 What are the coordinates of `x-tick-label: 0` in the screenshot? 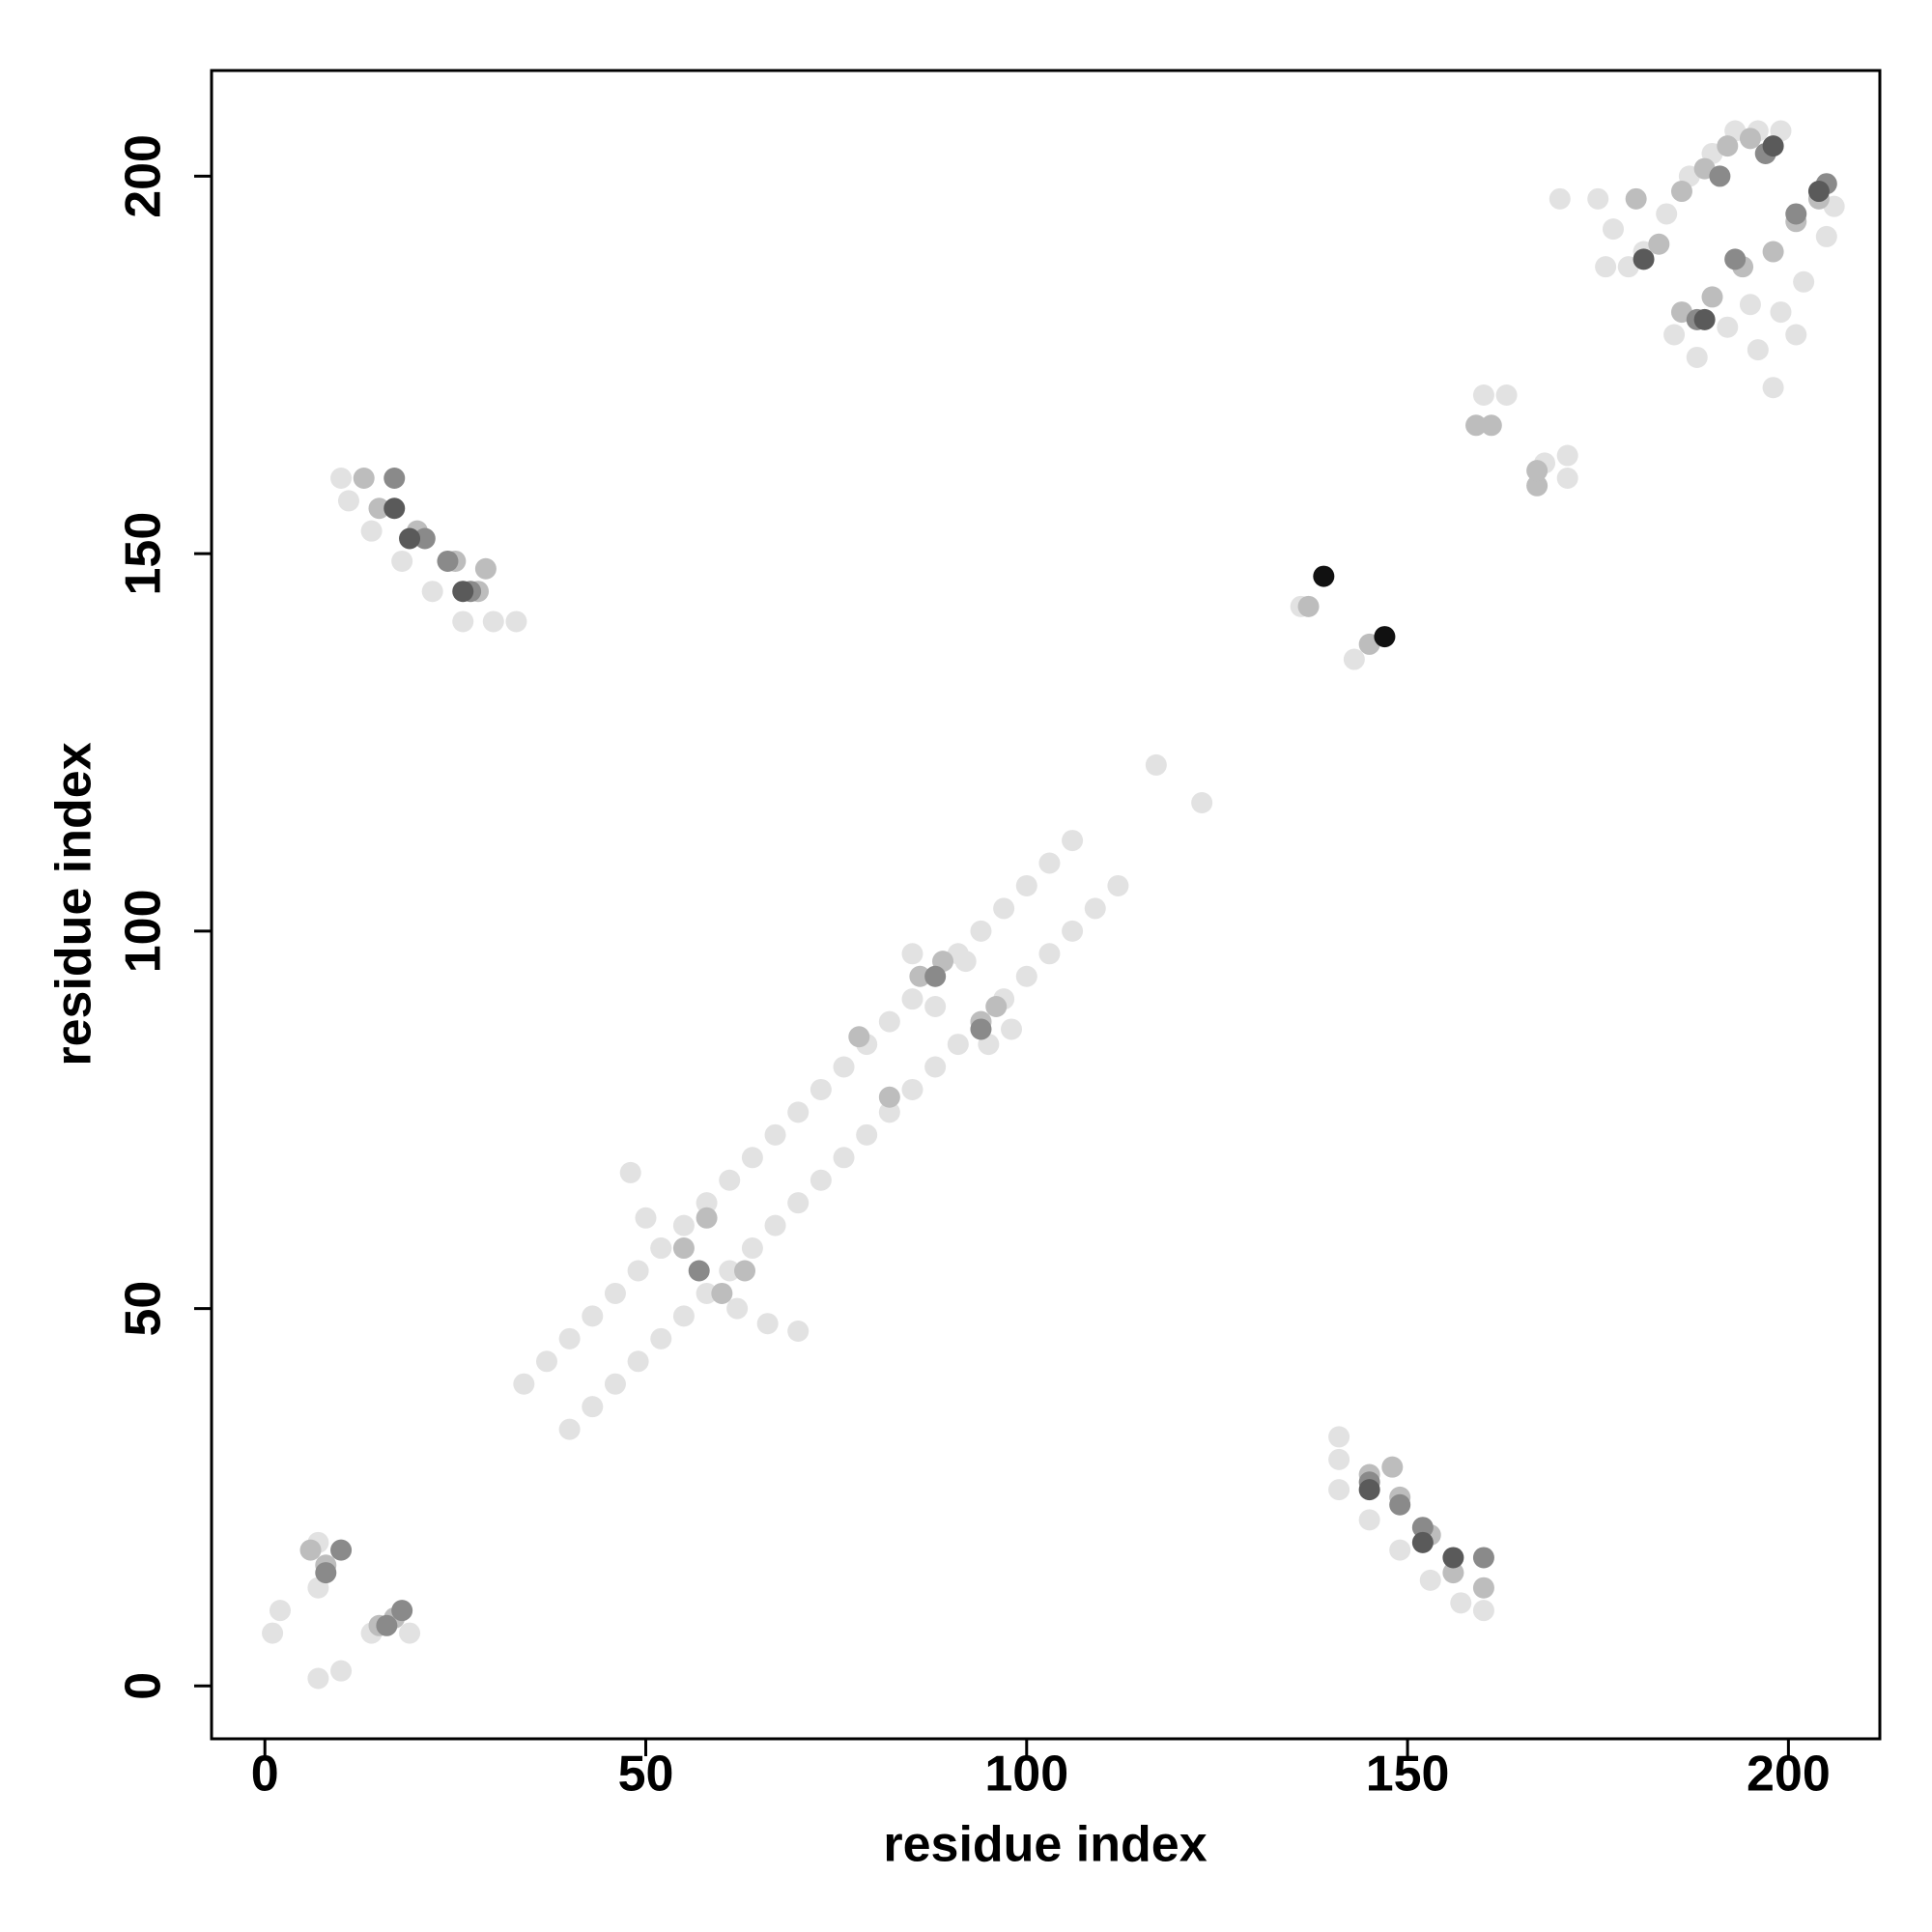 It's located at (265, 1775).